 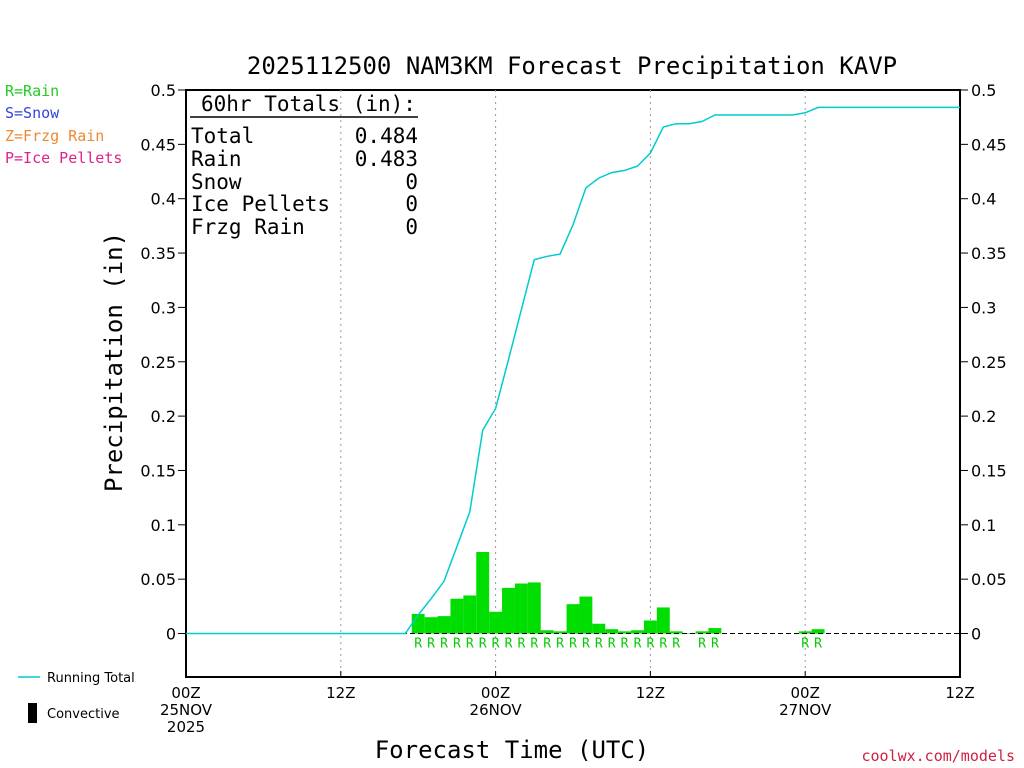 What do you see at coordinates (83, 714) in the screenshot?
I see `convective-legend-label: Convective` at bounding box center [83, 714].